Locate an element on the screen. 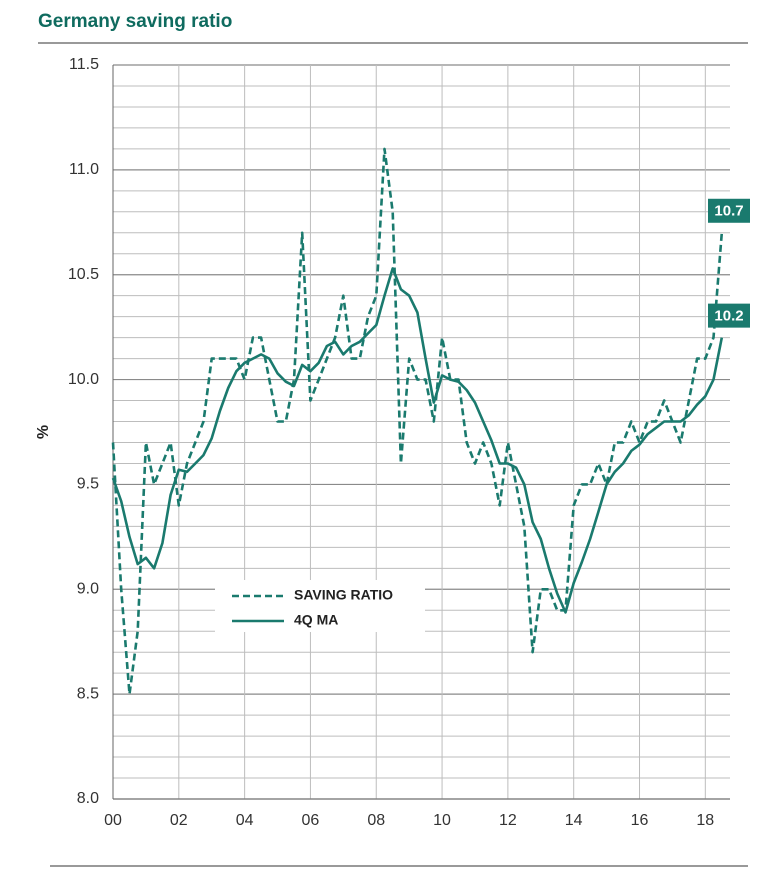  legend: SAVING RATIO 4Q MA is located at coordinates (320, 606).